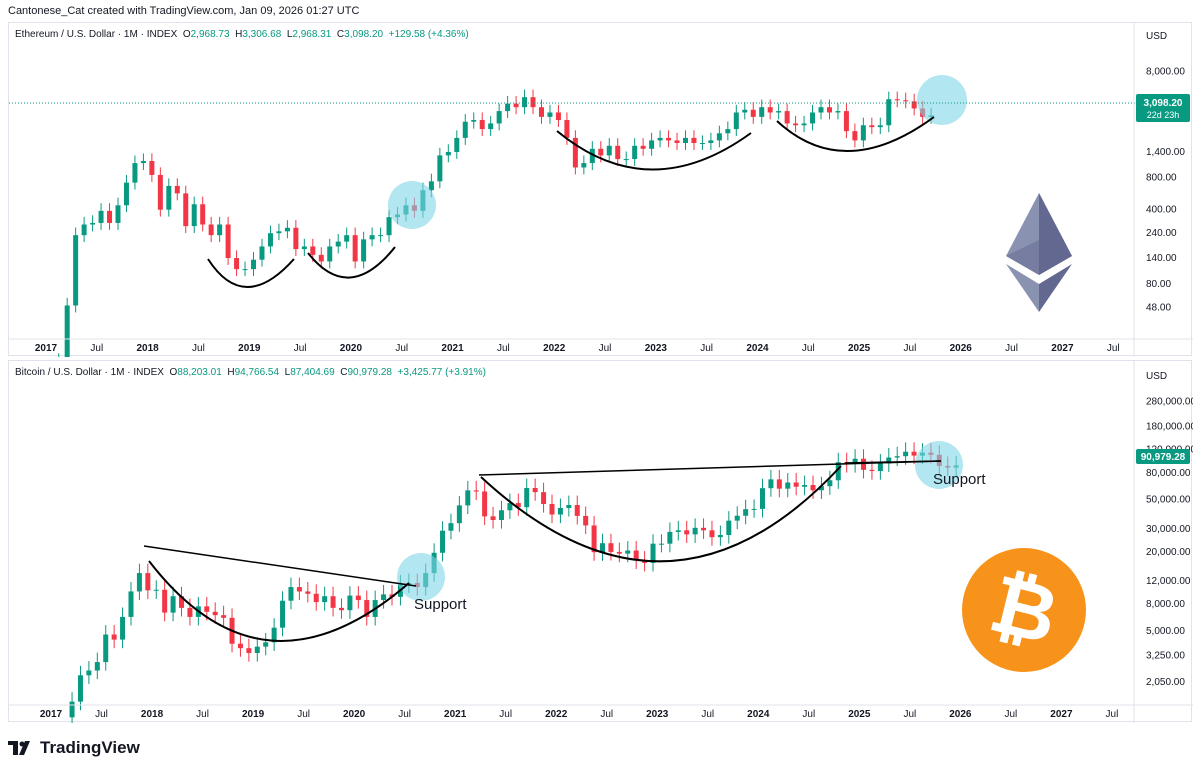 The height and width of the screenshot is (772, 1200). I want to click on eth-x-tick-label: 2023, so click(656, 348).